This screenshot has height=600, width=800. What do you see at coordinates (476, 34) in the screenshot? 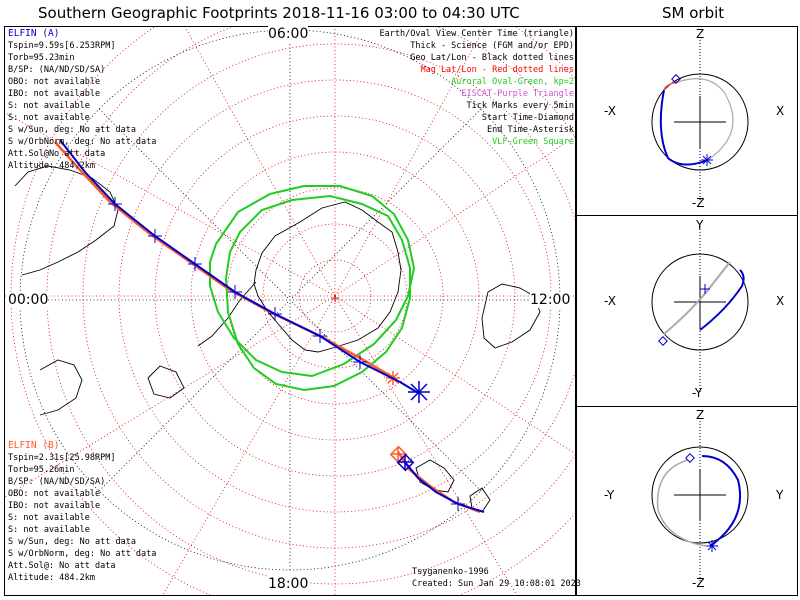
I see `legend-entry: Earth/Oval View Center Time (triangle)` at bounding box center [476, 34].